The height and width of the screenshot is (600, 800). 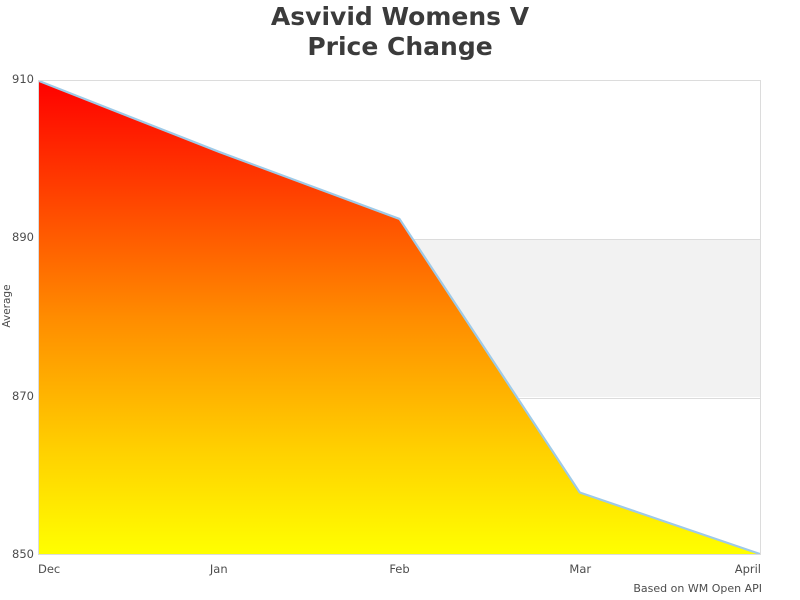 What do you see at coordinates (7, 306) in the screenshot?
I see `y-axis-title: Average` at bounding box center [7, 306].